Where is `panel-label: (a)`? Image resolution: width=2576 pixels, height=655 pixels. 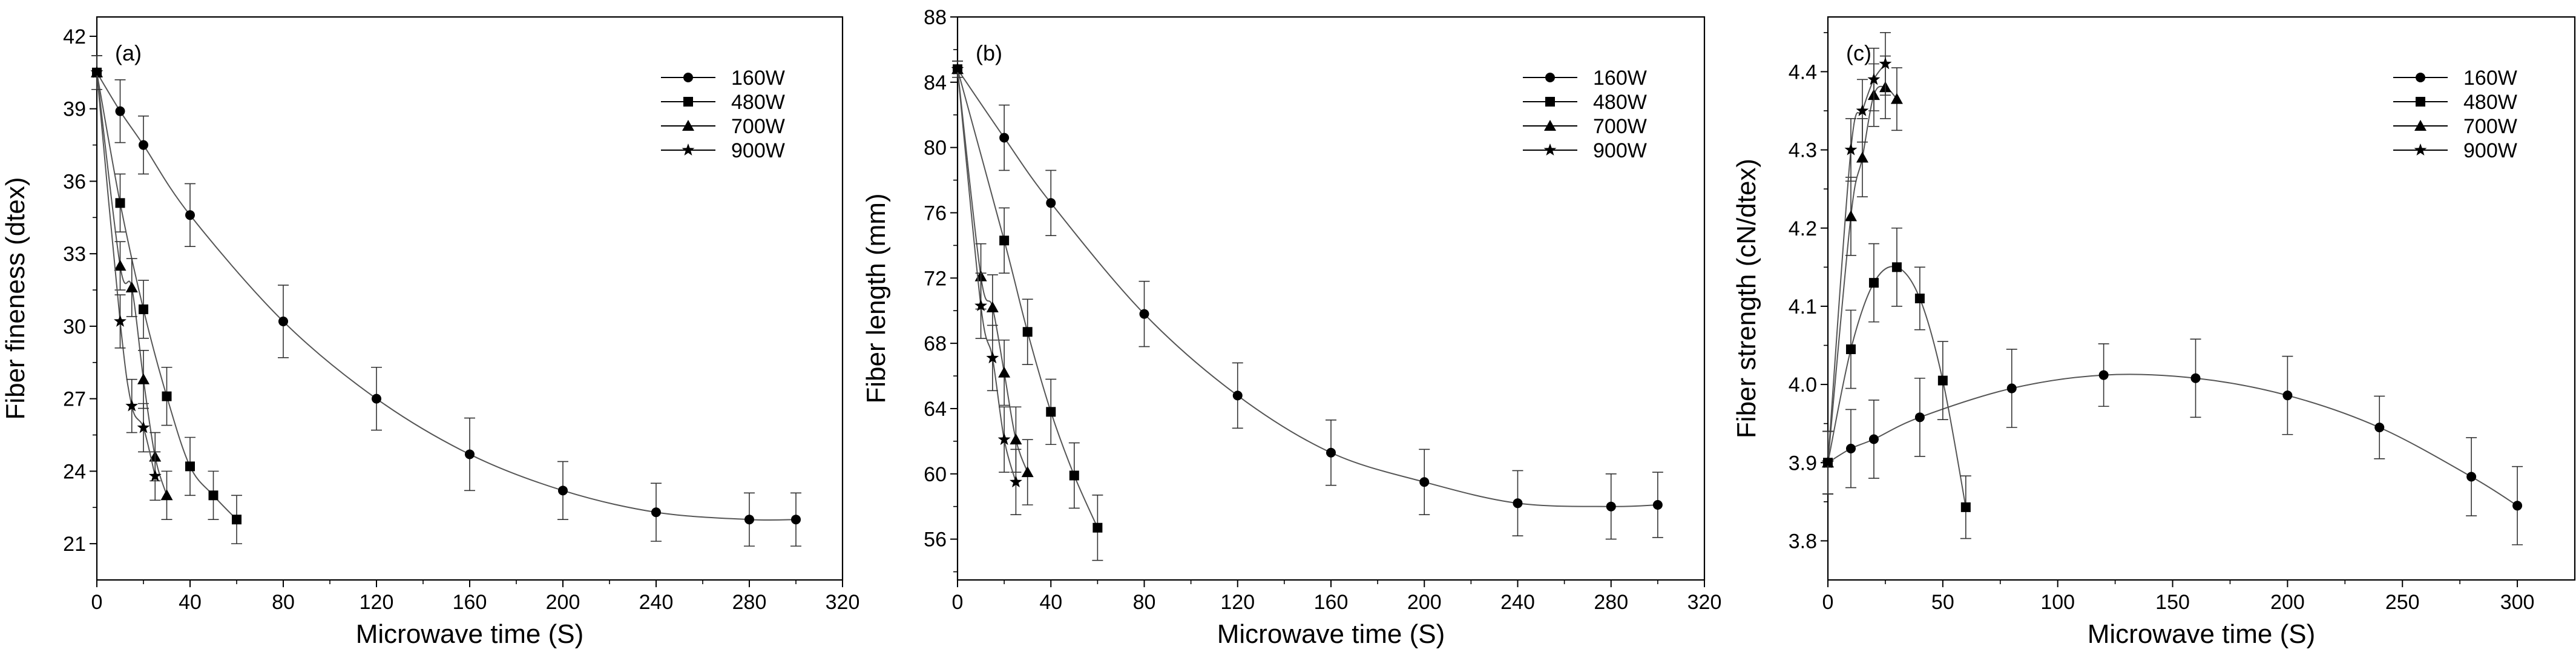 panel-label: (a) is located at coordinates (128, 53).